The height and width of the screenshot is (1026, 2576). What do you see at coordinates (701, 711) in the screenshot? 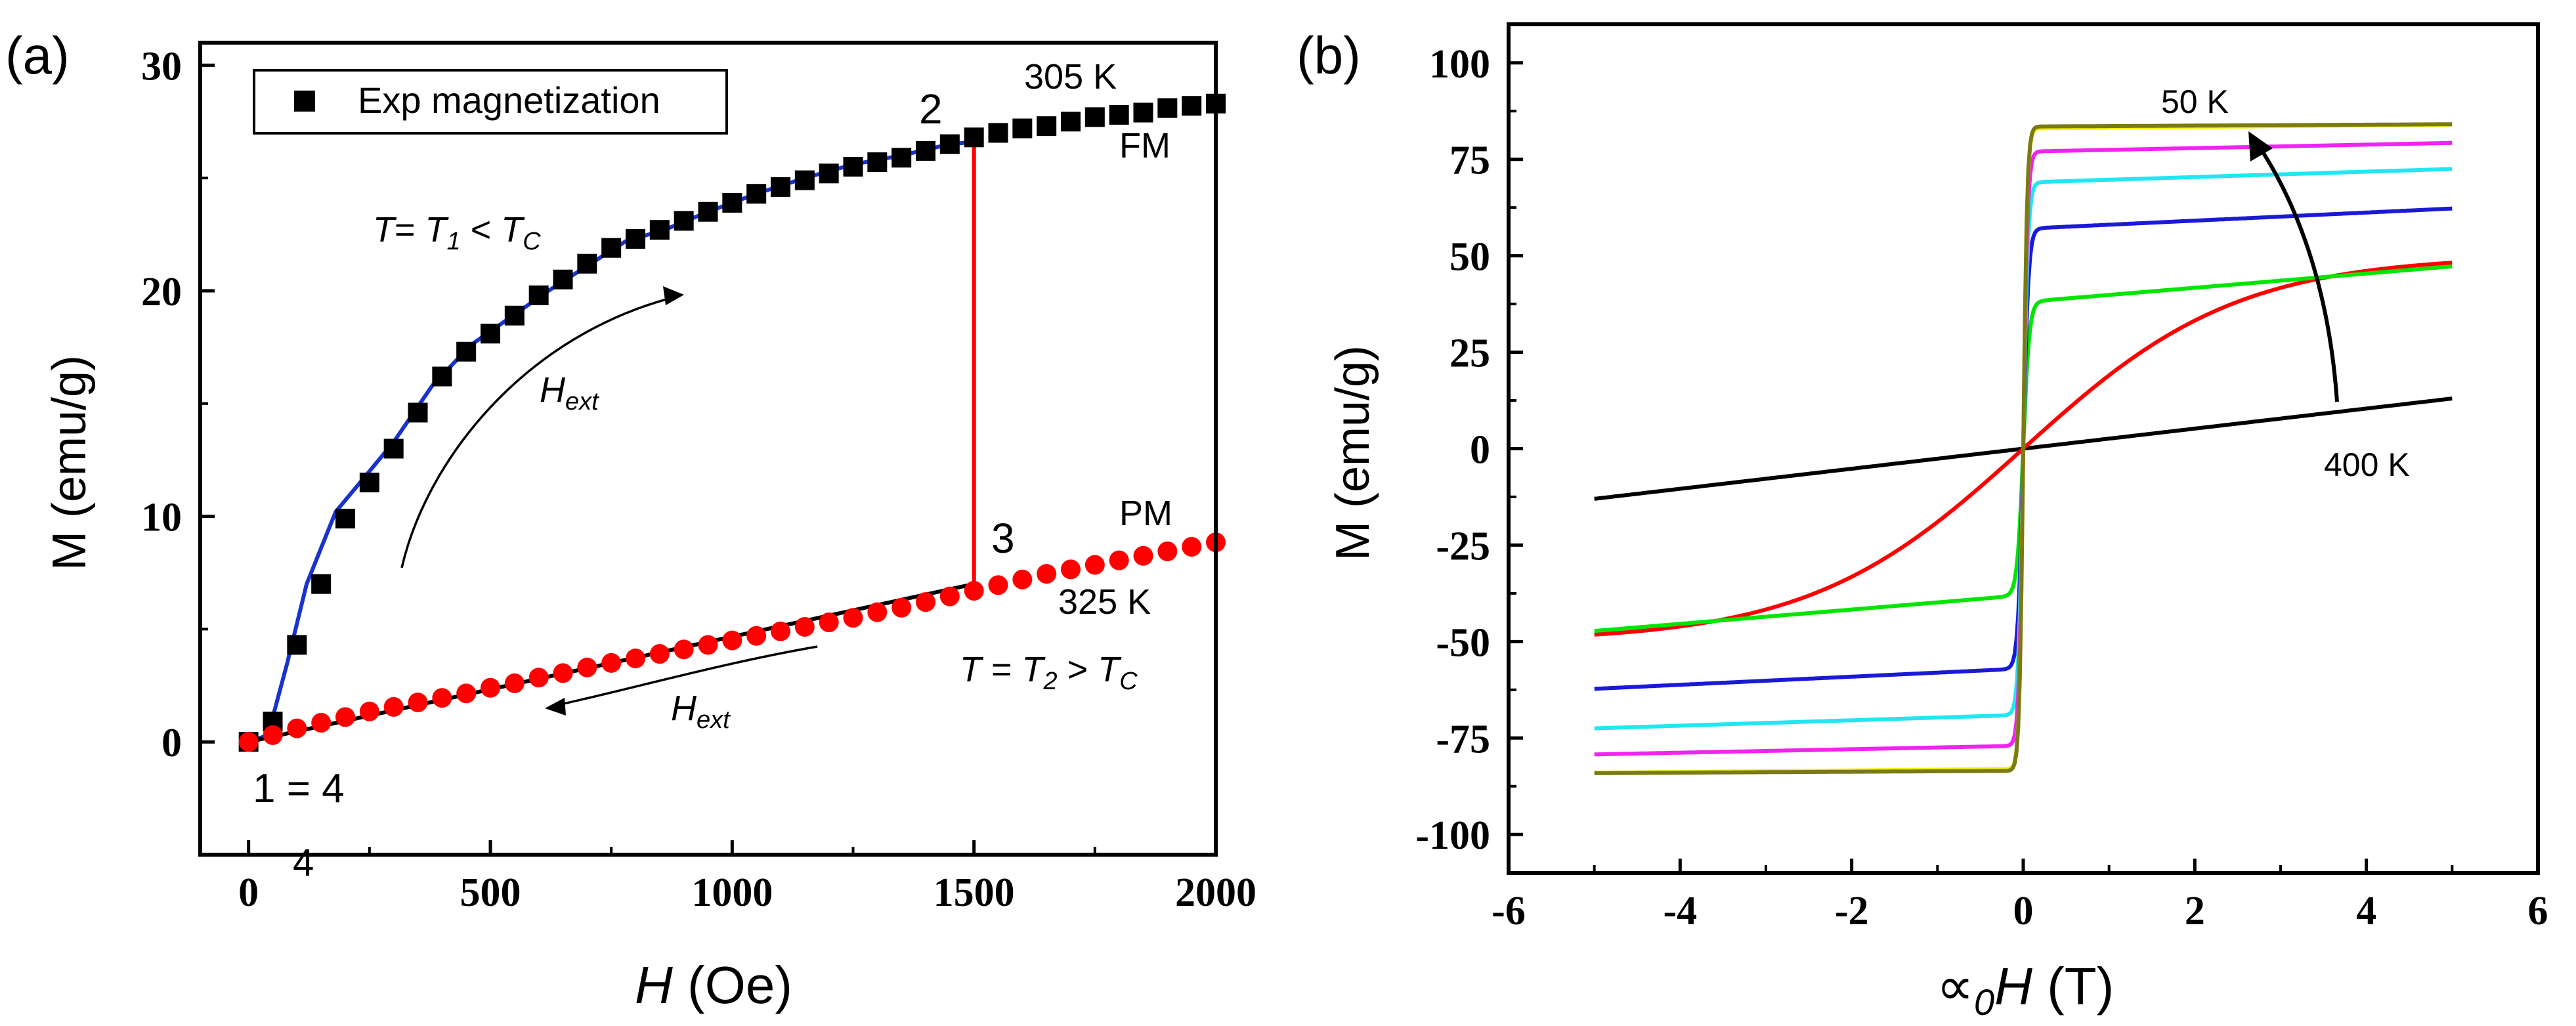
I see `annotation-hext-down: Hext` at bounding box center [701, 711].